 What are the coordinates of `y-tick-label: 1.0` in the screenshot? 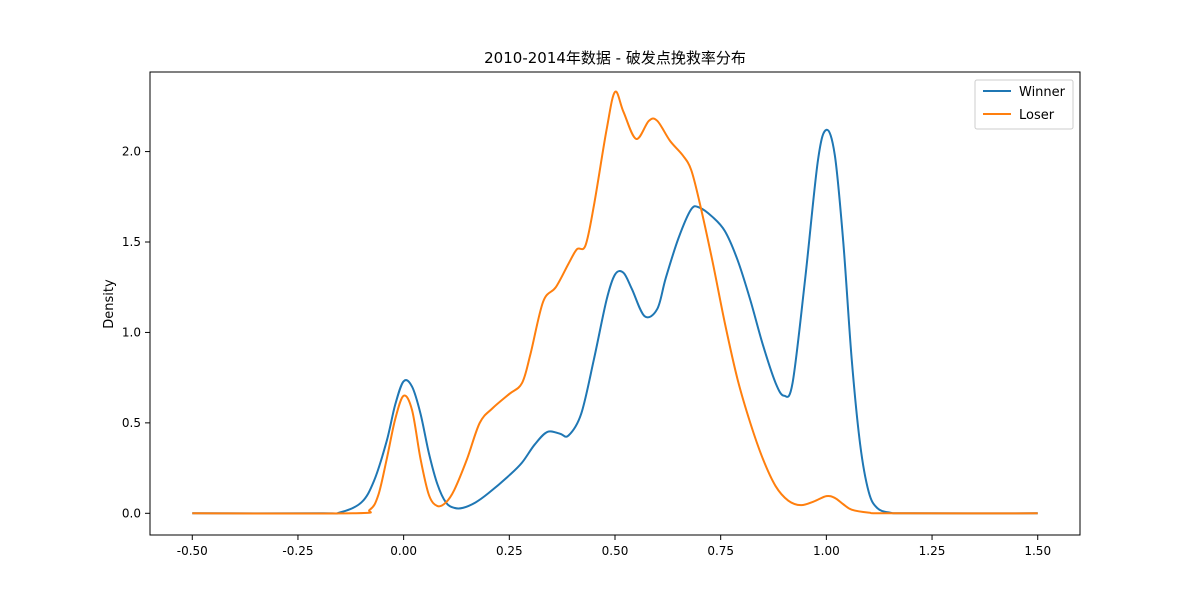 It's located at (131, 332).